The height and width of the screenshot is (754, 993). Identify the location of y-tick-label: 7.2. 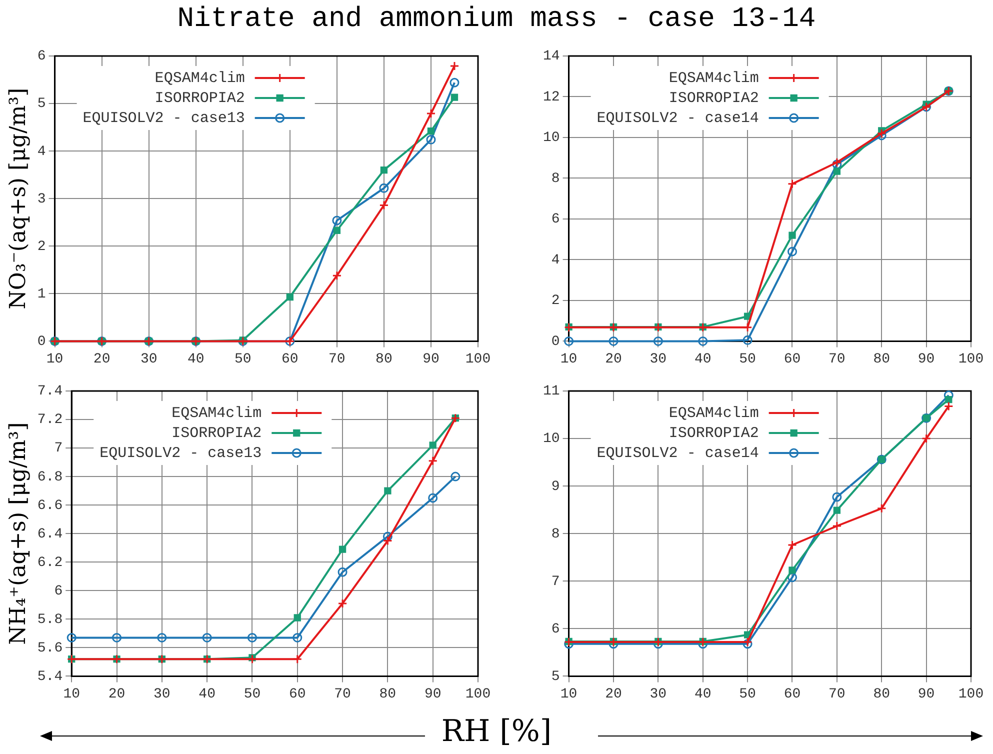
(50, 420).